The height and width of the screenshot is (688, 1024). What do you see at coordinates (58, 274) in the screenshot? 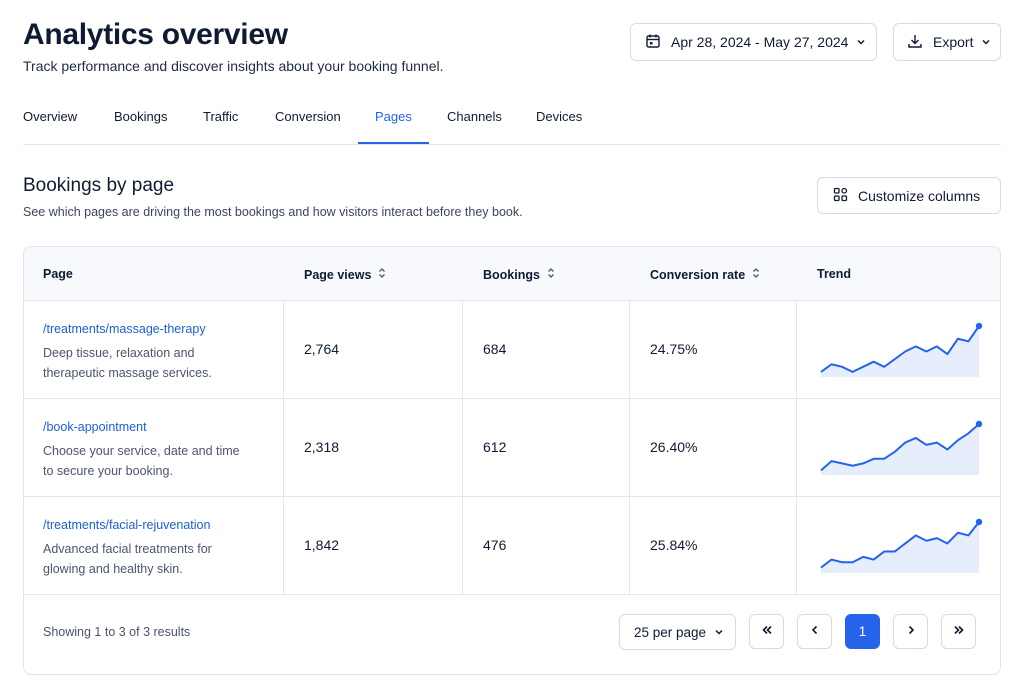
I see `column-header-page: Page` at bounding box center [58, 274].